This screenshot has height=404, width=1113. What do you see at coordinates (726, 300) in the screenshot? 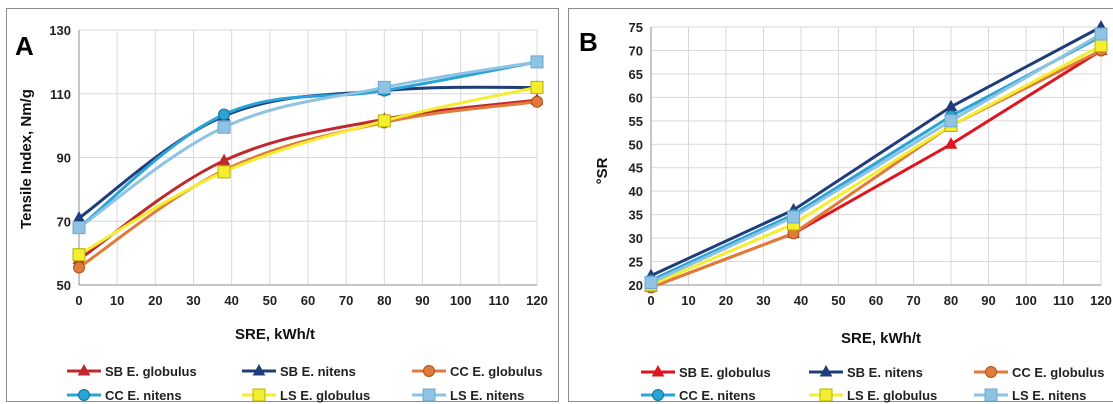
I see `x-tick-label: 20` at bounding box center [726, 300].